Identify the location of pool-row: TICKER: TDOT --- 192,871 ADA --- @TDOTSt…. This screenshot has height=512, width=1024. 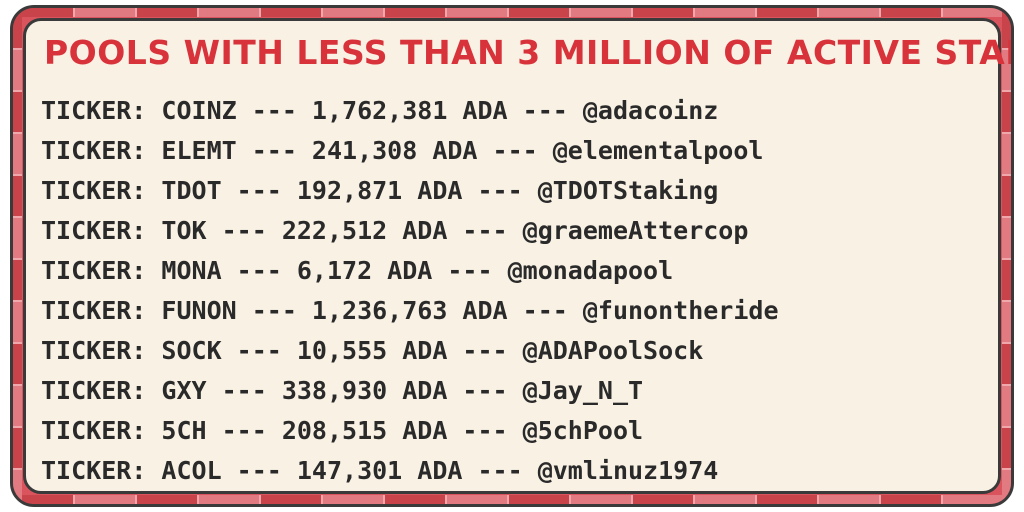
(380, 190).